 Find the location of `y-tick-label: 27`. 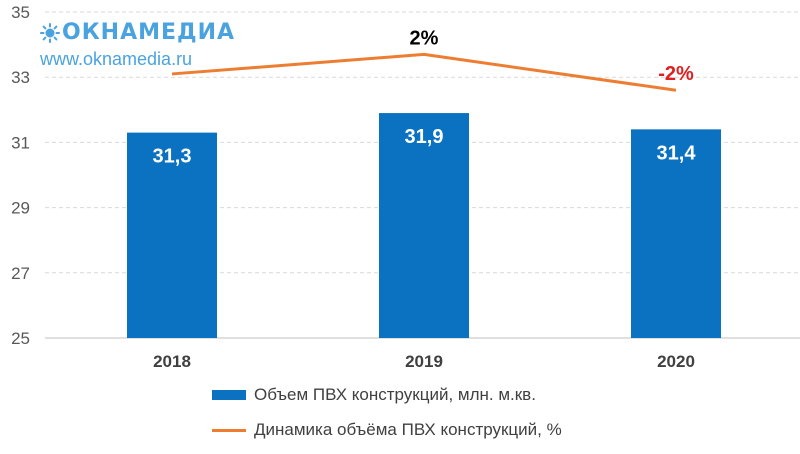

y-tick-label: 27 is located at coordinates (20, 273).